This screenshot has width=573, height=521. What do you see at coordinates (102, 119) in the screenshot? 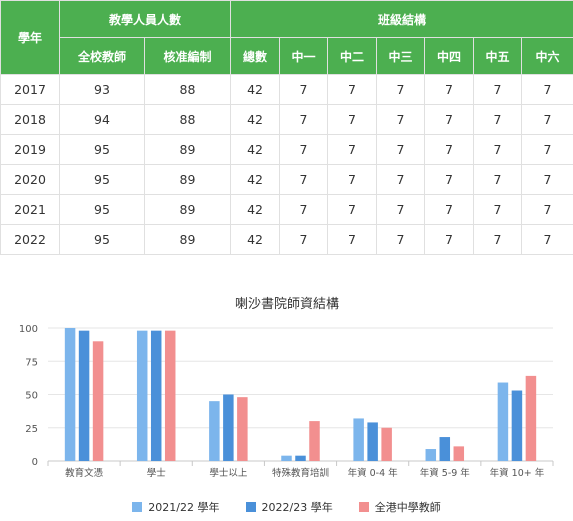
I see `table-cell: 94` at bounding box center [102, 119].